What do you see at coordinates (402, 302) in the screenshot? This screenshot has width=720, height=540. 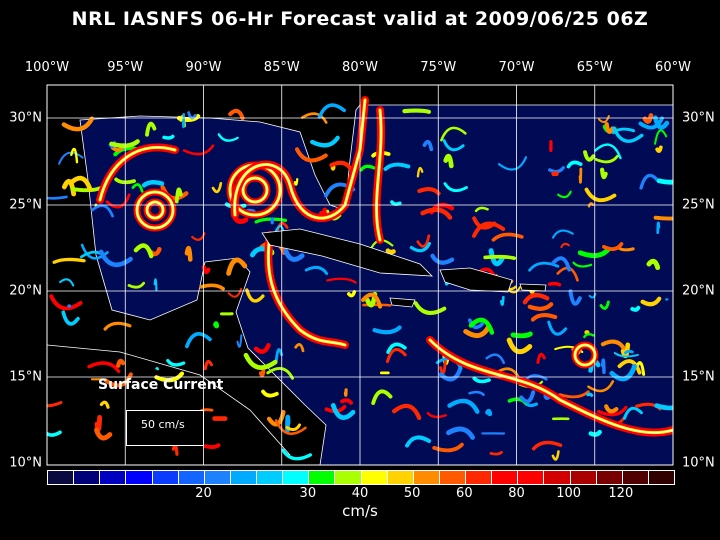 I see `jamaica` at bounding box center [402, 302].